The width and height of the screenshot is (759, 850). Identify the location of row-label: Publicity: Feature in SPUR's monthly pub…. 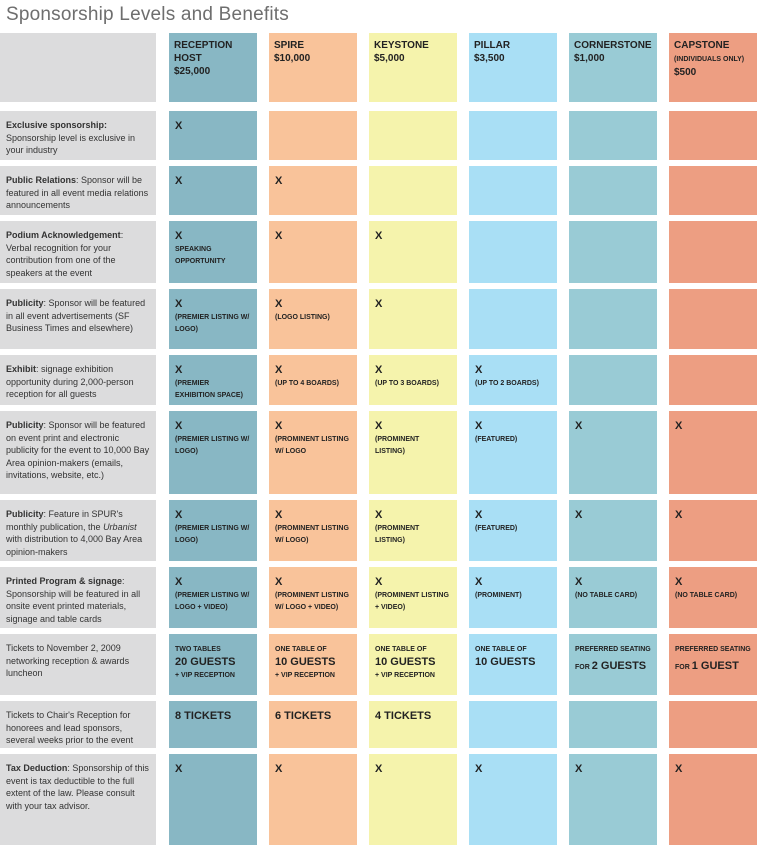
(78, 530).